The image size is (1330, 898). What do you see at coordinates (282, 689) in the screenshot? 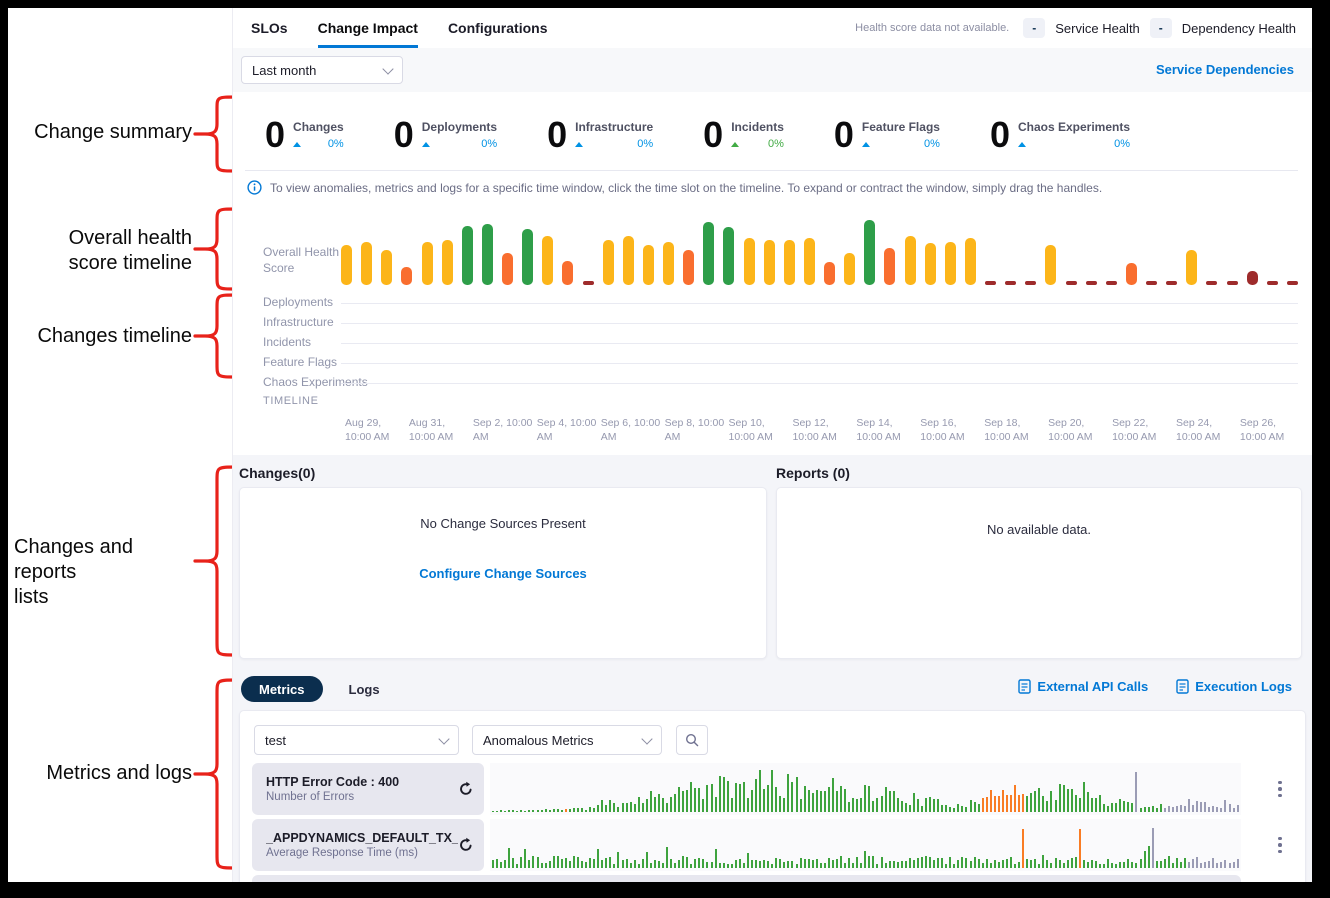
I see `tab-metrics: Metrics` at bounding box center [282, 689].